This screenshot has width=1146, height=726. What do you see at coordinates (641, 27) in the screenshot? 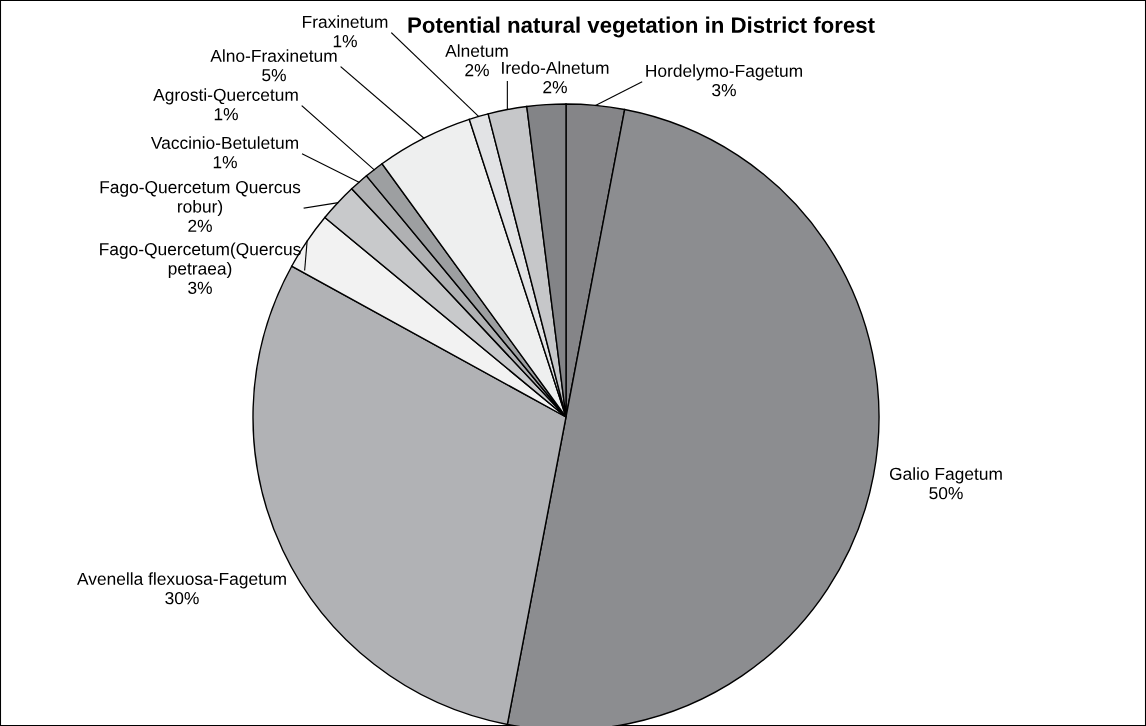
I see `chart-title: Potential natural vegetation in District forest` at bounding box center [641, 27].